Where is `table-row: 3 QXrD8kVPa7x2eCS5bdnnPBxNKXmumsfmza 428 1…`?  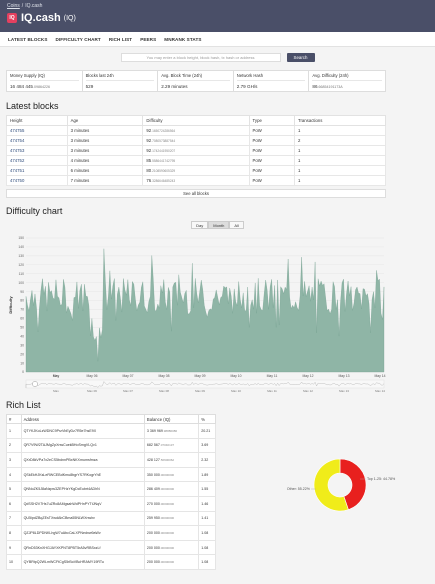
table-row: 3 QXrD8kVPa7x2eCS5bdnnPBxNKXmumsfmza 428 1… is located at coordinates (111, 460).